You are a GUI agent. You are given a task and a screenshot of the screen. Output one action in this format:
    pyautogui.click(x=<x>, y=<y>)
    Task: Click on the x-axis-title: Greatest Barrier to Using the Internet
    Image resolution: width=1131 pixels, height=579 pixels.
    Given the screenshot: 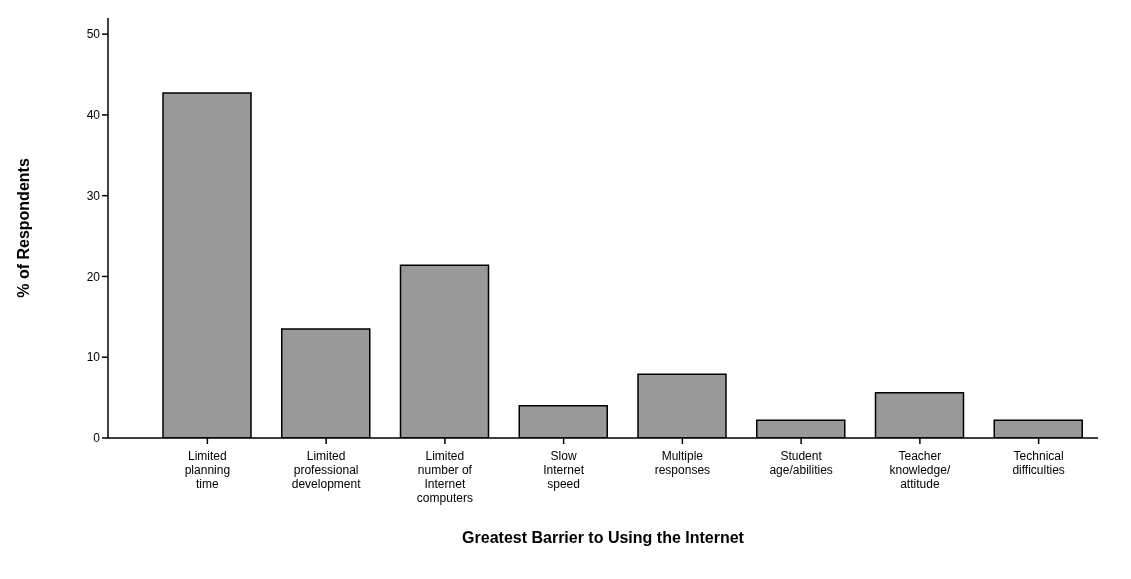 What is the action you would take?
    pyautogui.click(x=603, y=537)
    